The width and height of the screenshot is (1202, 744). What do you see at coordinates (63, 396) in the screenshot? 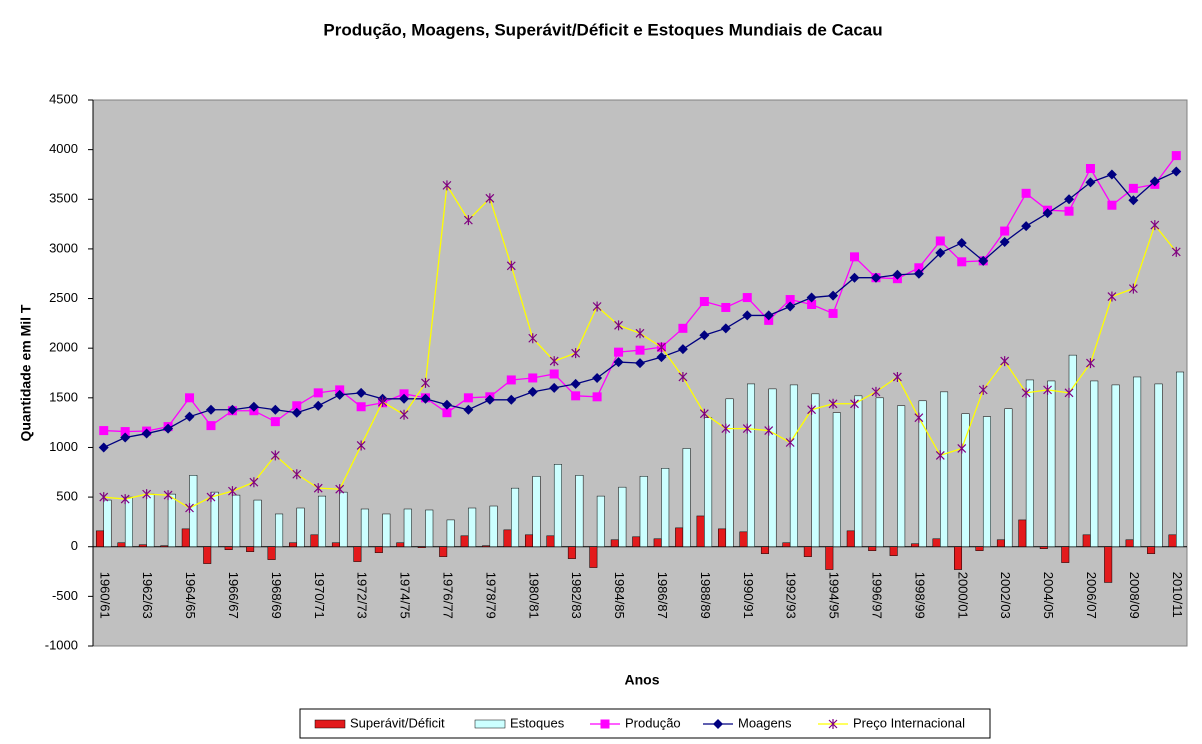
I see `y-tick-label: 1500` at bounding box center [63, 396].